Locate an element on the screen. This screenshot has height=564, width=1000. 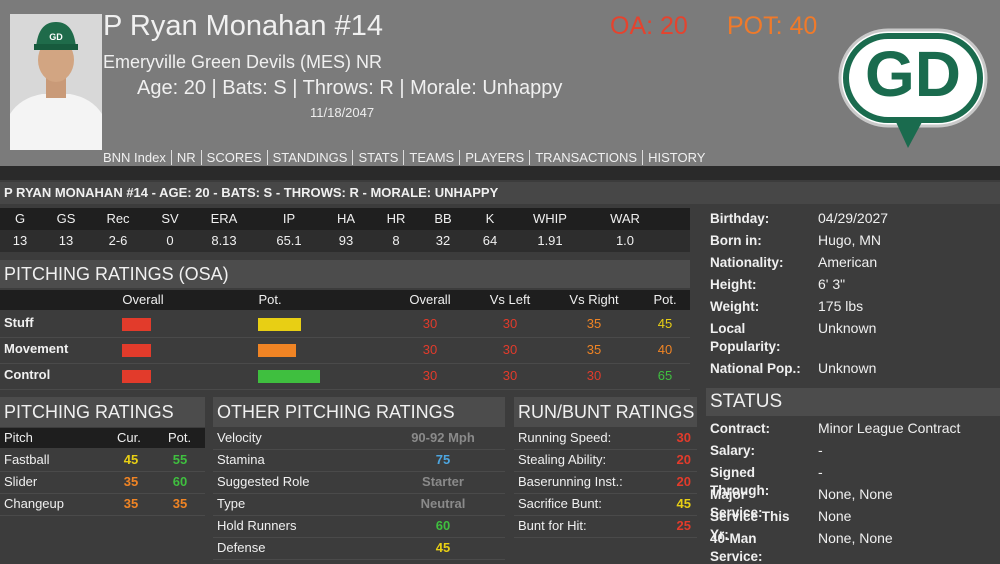
info-row: Nationality: American is located at coordinates (853, 263).